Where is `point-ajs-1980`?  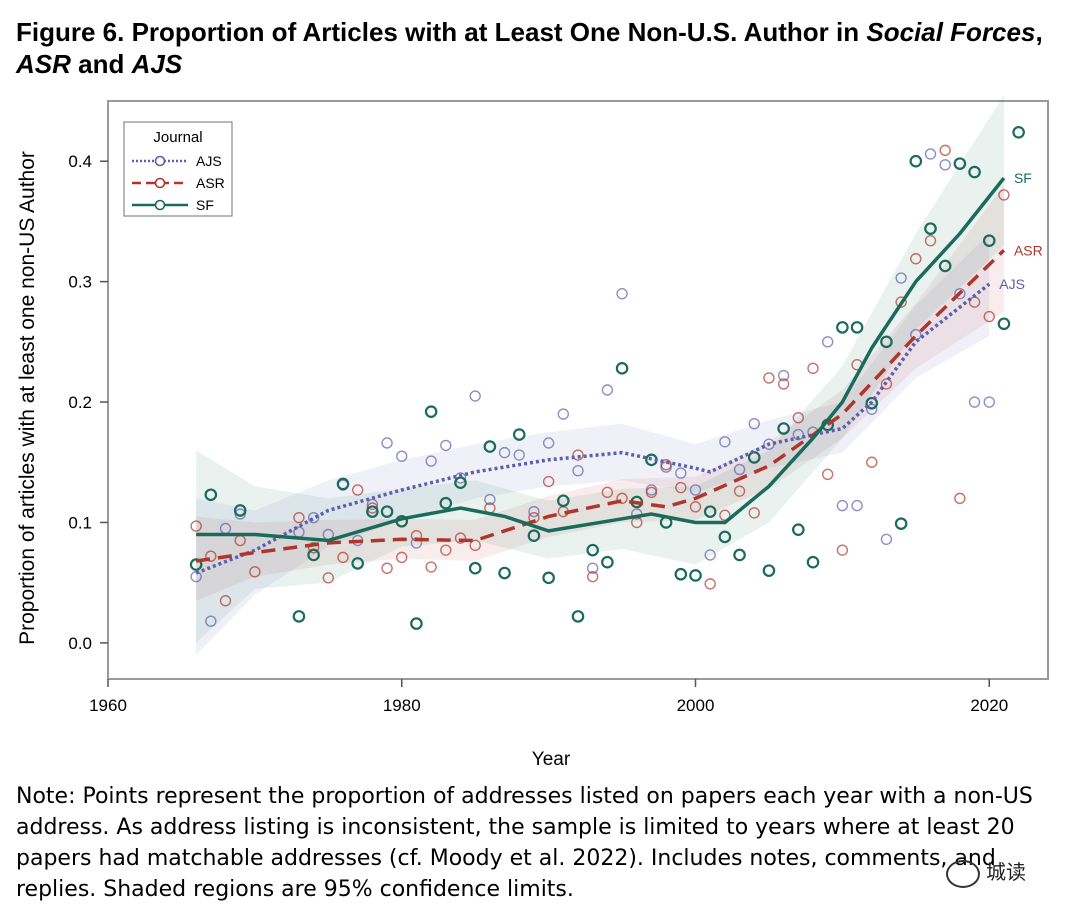
point-ajs-1980 is located at coordinates (402, 456).